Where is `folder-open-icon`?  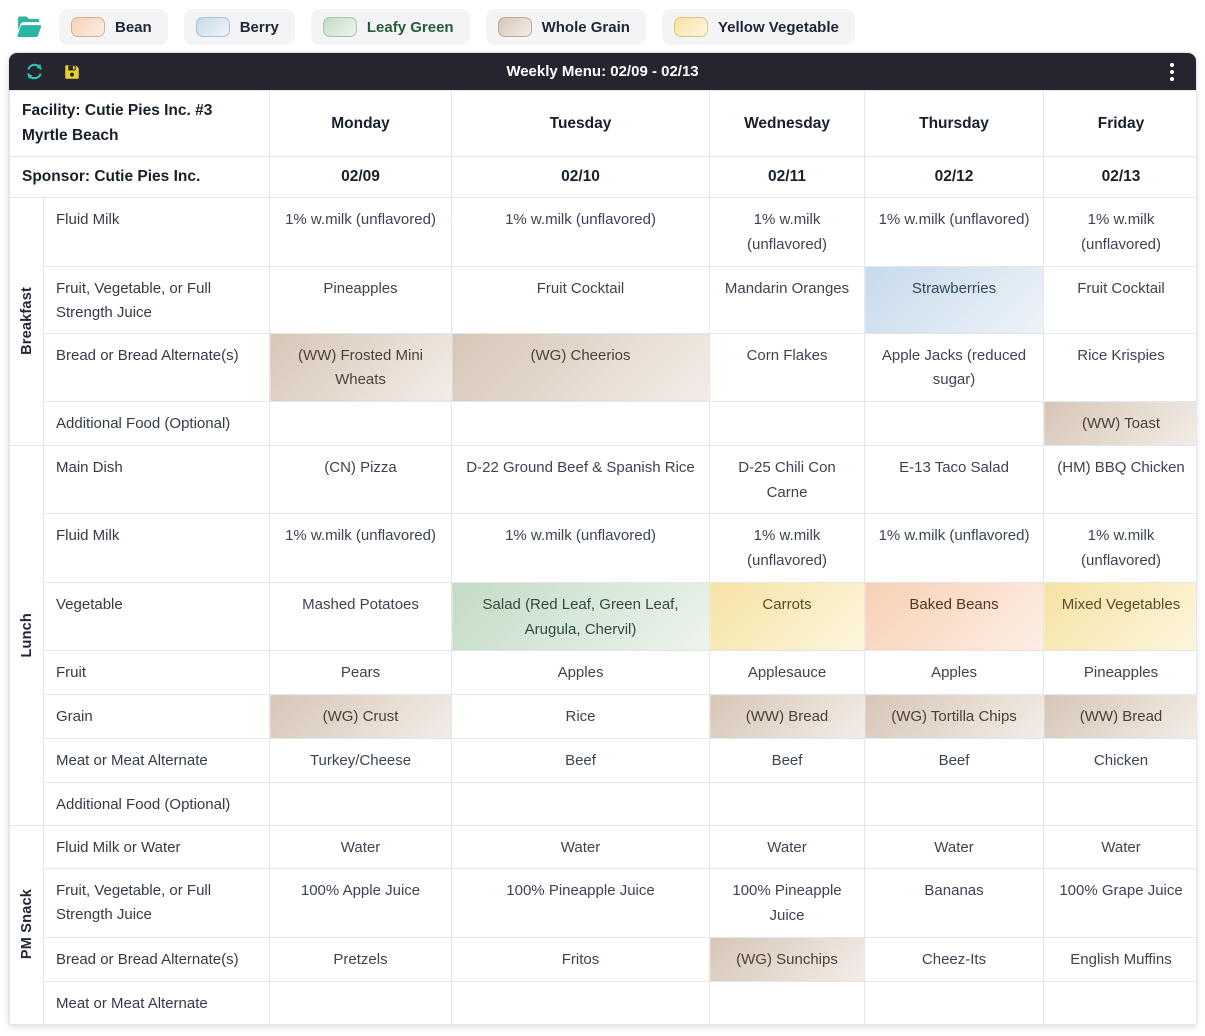
folder-open-icon is located at coordinates (29, 27).